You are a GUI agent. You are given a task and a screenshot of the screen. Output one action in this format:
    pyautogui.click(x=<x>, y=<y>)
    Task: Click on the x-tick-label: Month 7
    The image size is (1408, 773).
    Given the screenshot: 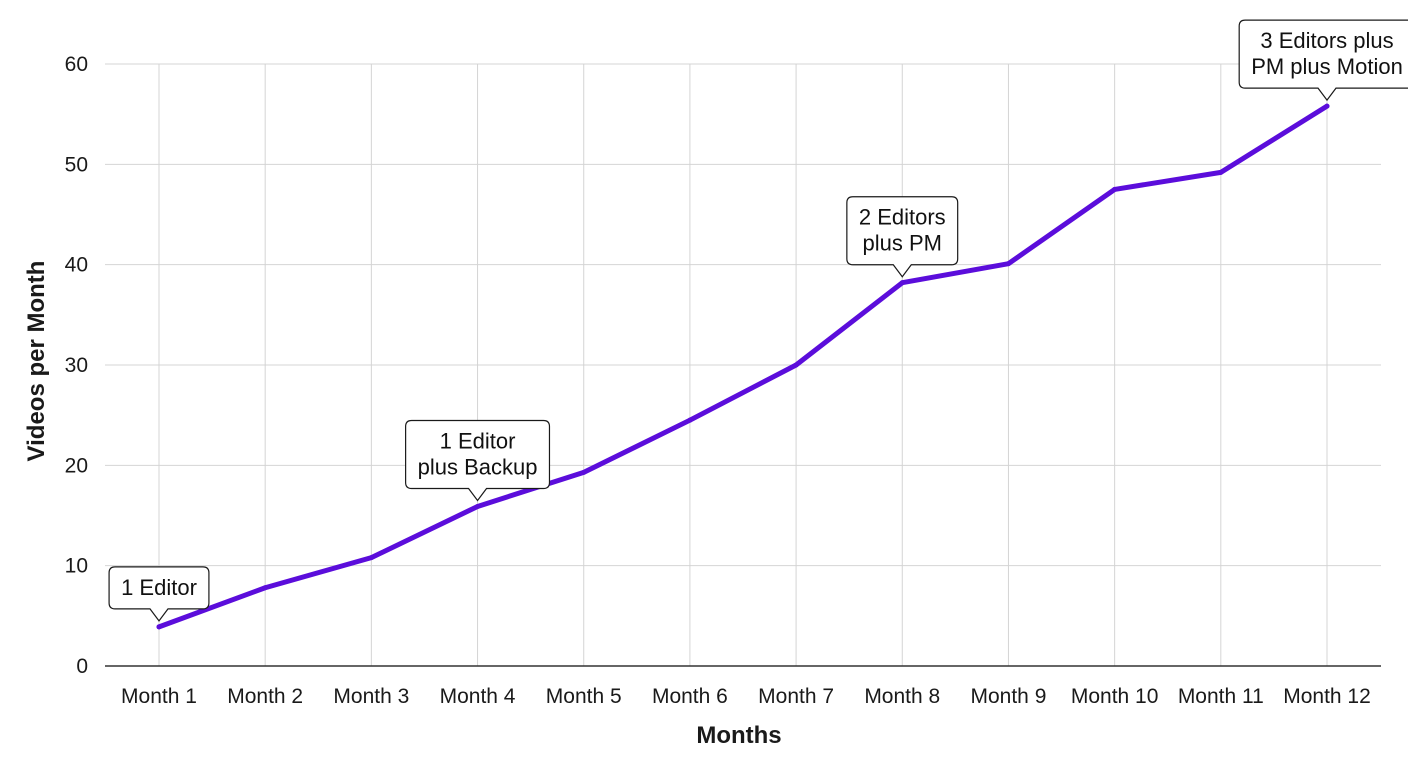 What is the action you would take?
    pyautogui.click(x=796, y=696)
    